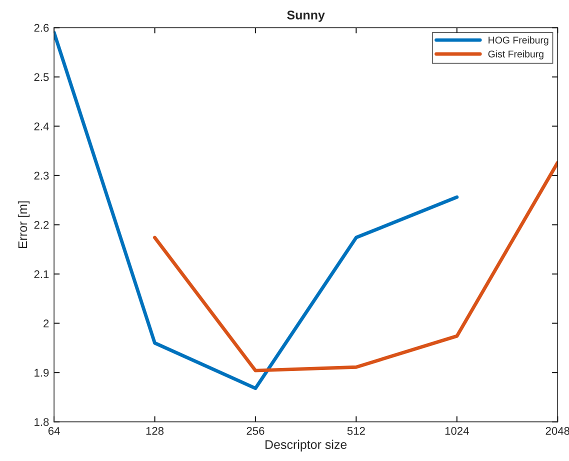 The height and width of the screenshot is (461, 569). What do you see at coordinates (518, 41) in the screenshot?
I see `legend-label: HOG Freiburg` at bounding box center [518, 41].